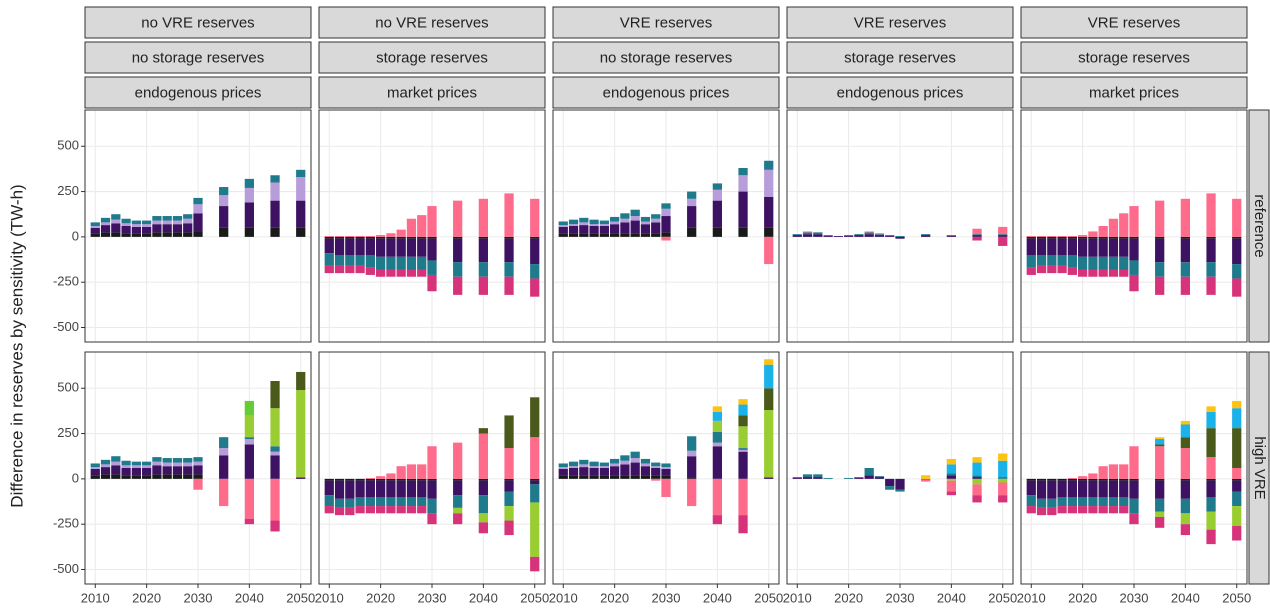  Describe the element at coordinates (666, 57) in the screenshot. I see `strip-label: no storage reserves` at that location.